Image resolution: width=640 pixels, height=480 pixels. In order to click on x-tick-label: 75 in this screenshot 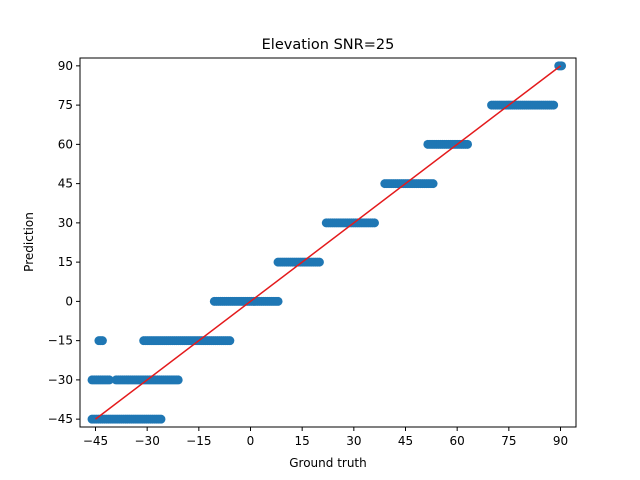, I will do `click(508, 441)`.